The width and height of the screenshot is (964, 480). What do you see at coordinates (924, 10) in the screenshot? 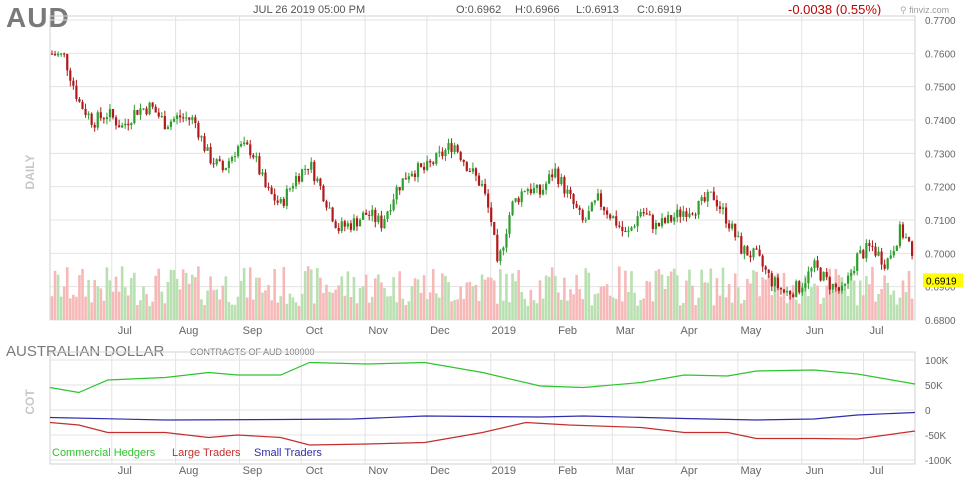
I see `brand-logo: ⚲ finviz.com` at bounding box center [924, 10].